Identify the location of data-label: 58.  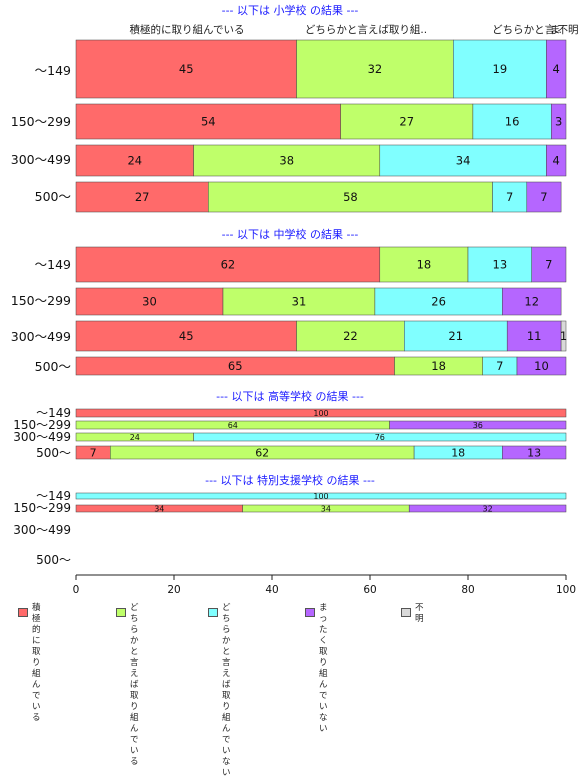
(350, 197).